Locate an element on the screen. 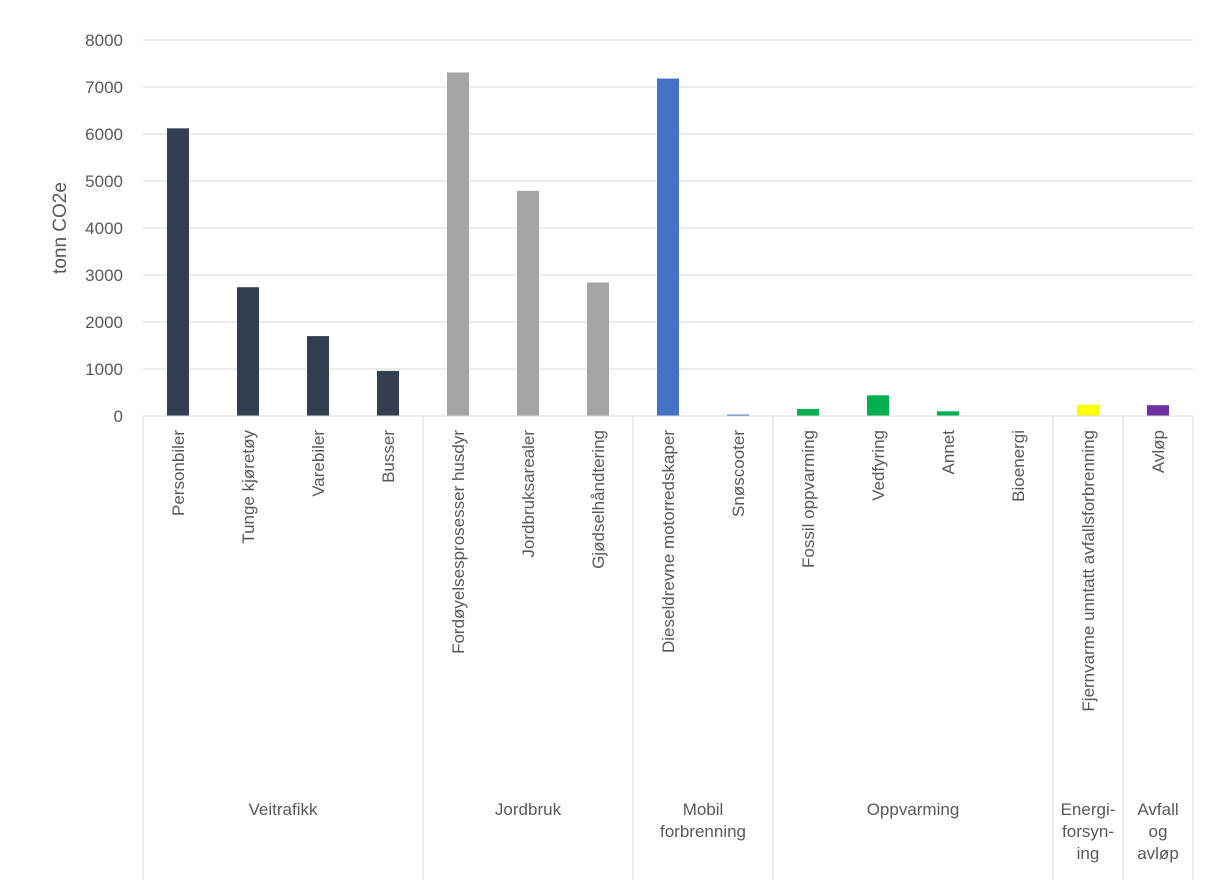  category-label: Fossil oppvarming is located at coordinates (808, 499).